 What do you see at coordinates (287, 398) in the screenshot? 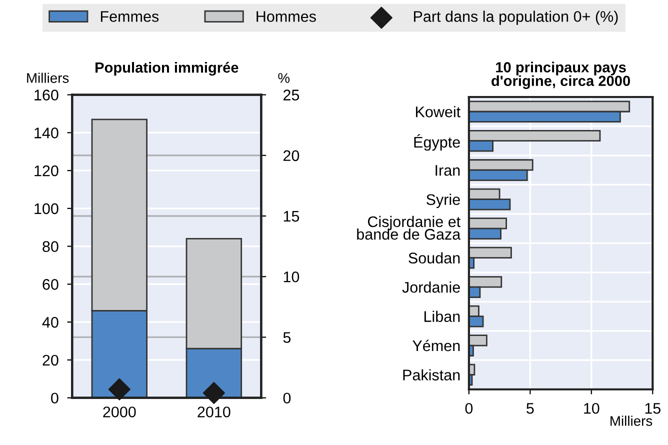
I see `y2-tick-label: 0` at bounding box center [287, 398].